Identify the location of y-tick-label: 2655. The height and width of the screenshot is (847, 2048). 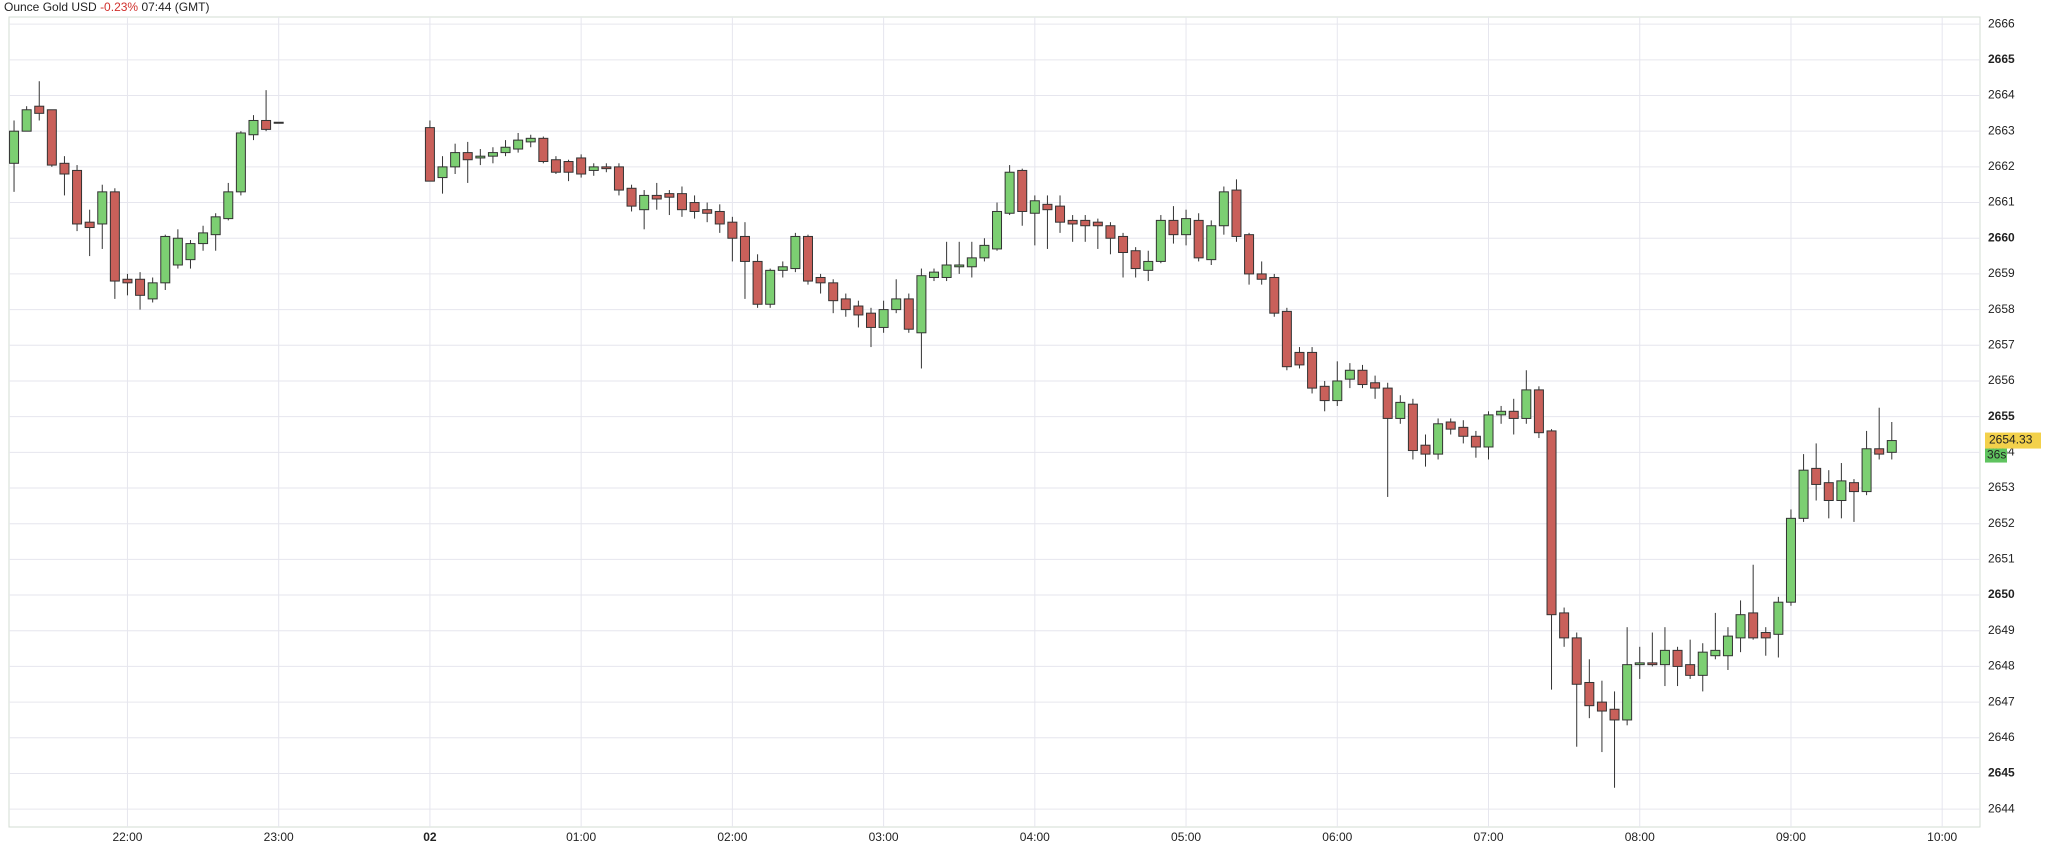
(2001, 416).